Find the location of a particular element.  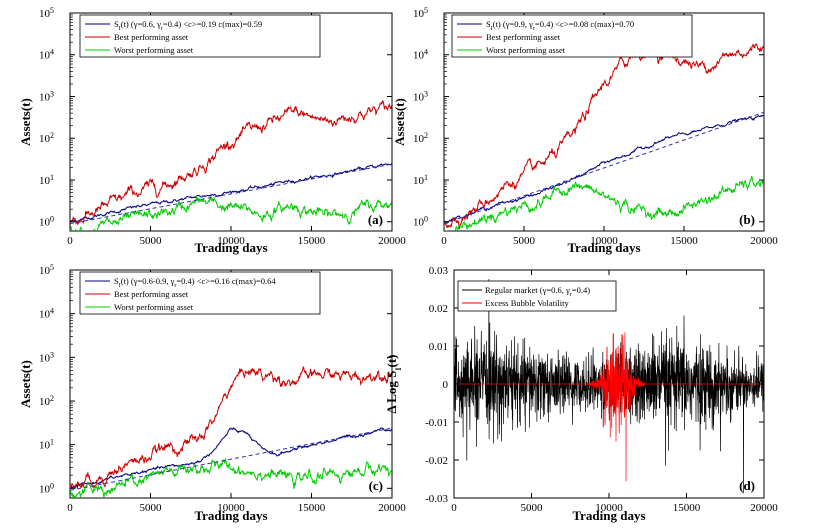

y-tick-label: -0.02 is located at coordinates (436, 461).